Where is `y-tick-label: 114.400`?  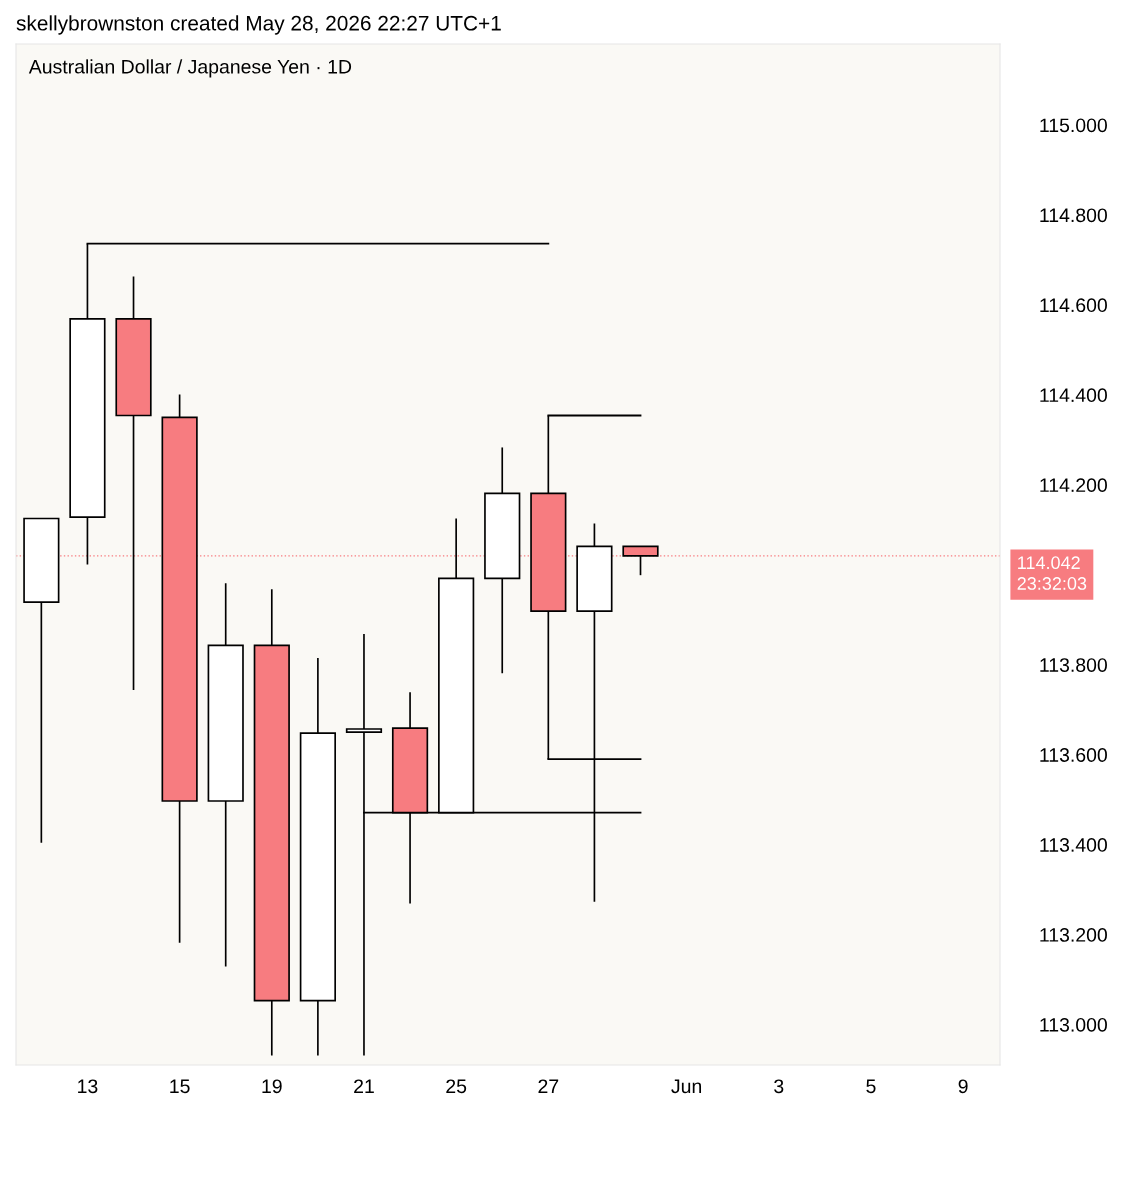
y-tick-label: 114.400 is located at coordinates (1073, 395).